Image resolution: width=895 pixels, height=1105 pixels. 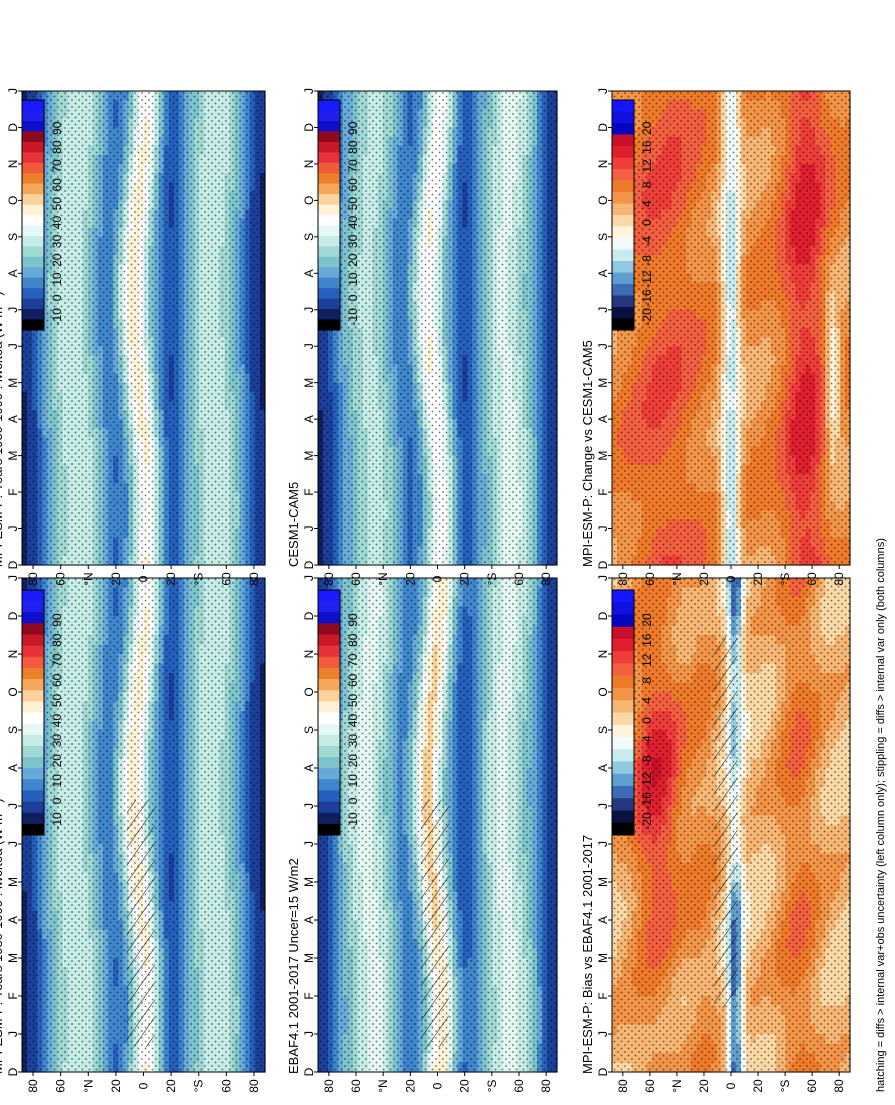 I want to click on colorbar-tick-label: -10, so click(x=353, y=317).